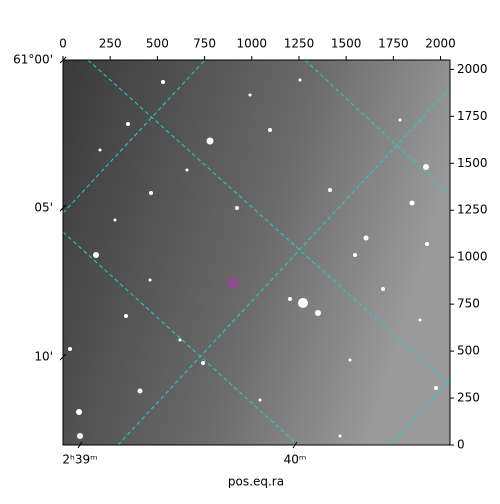 This screenshot has width=500, height=504. What do you see at coordinates (110, 44) in the screenshot?
I see `x-tick-label: 250` at bounding box center [110, 44].